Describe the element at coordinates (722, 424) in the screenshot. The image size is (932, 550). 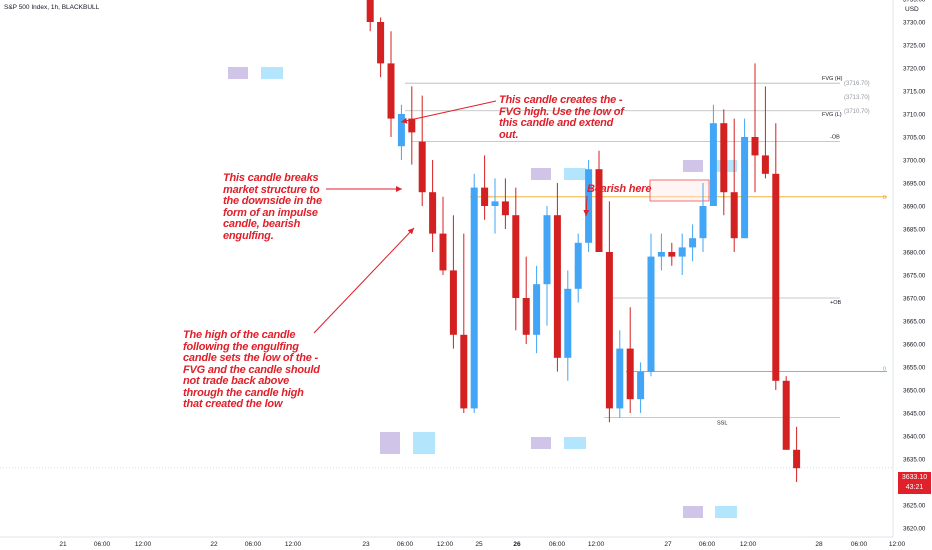
I see `ssl-label: SSL` at that location.